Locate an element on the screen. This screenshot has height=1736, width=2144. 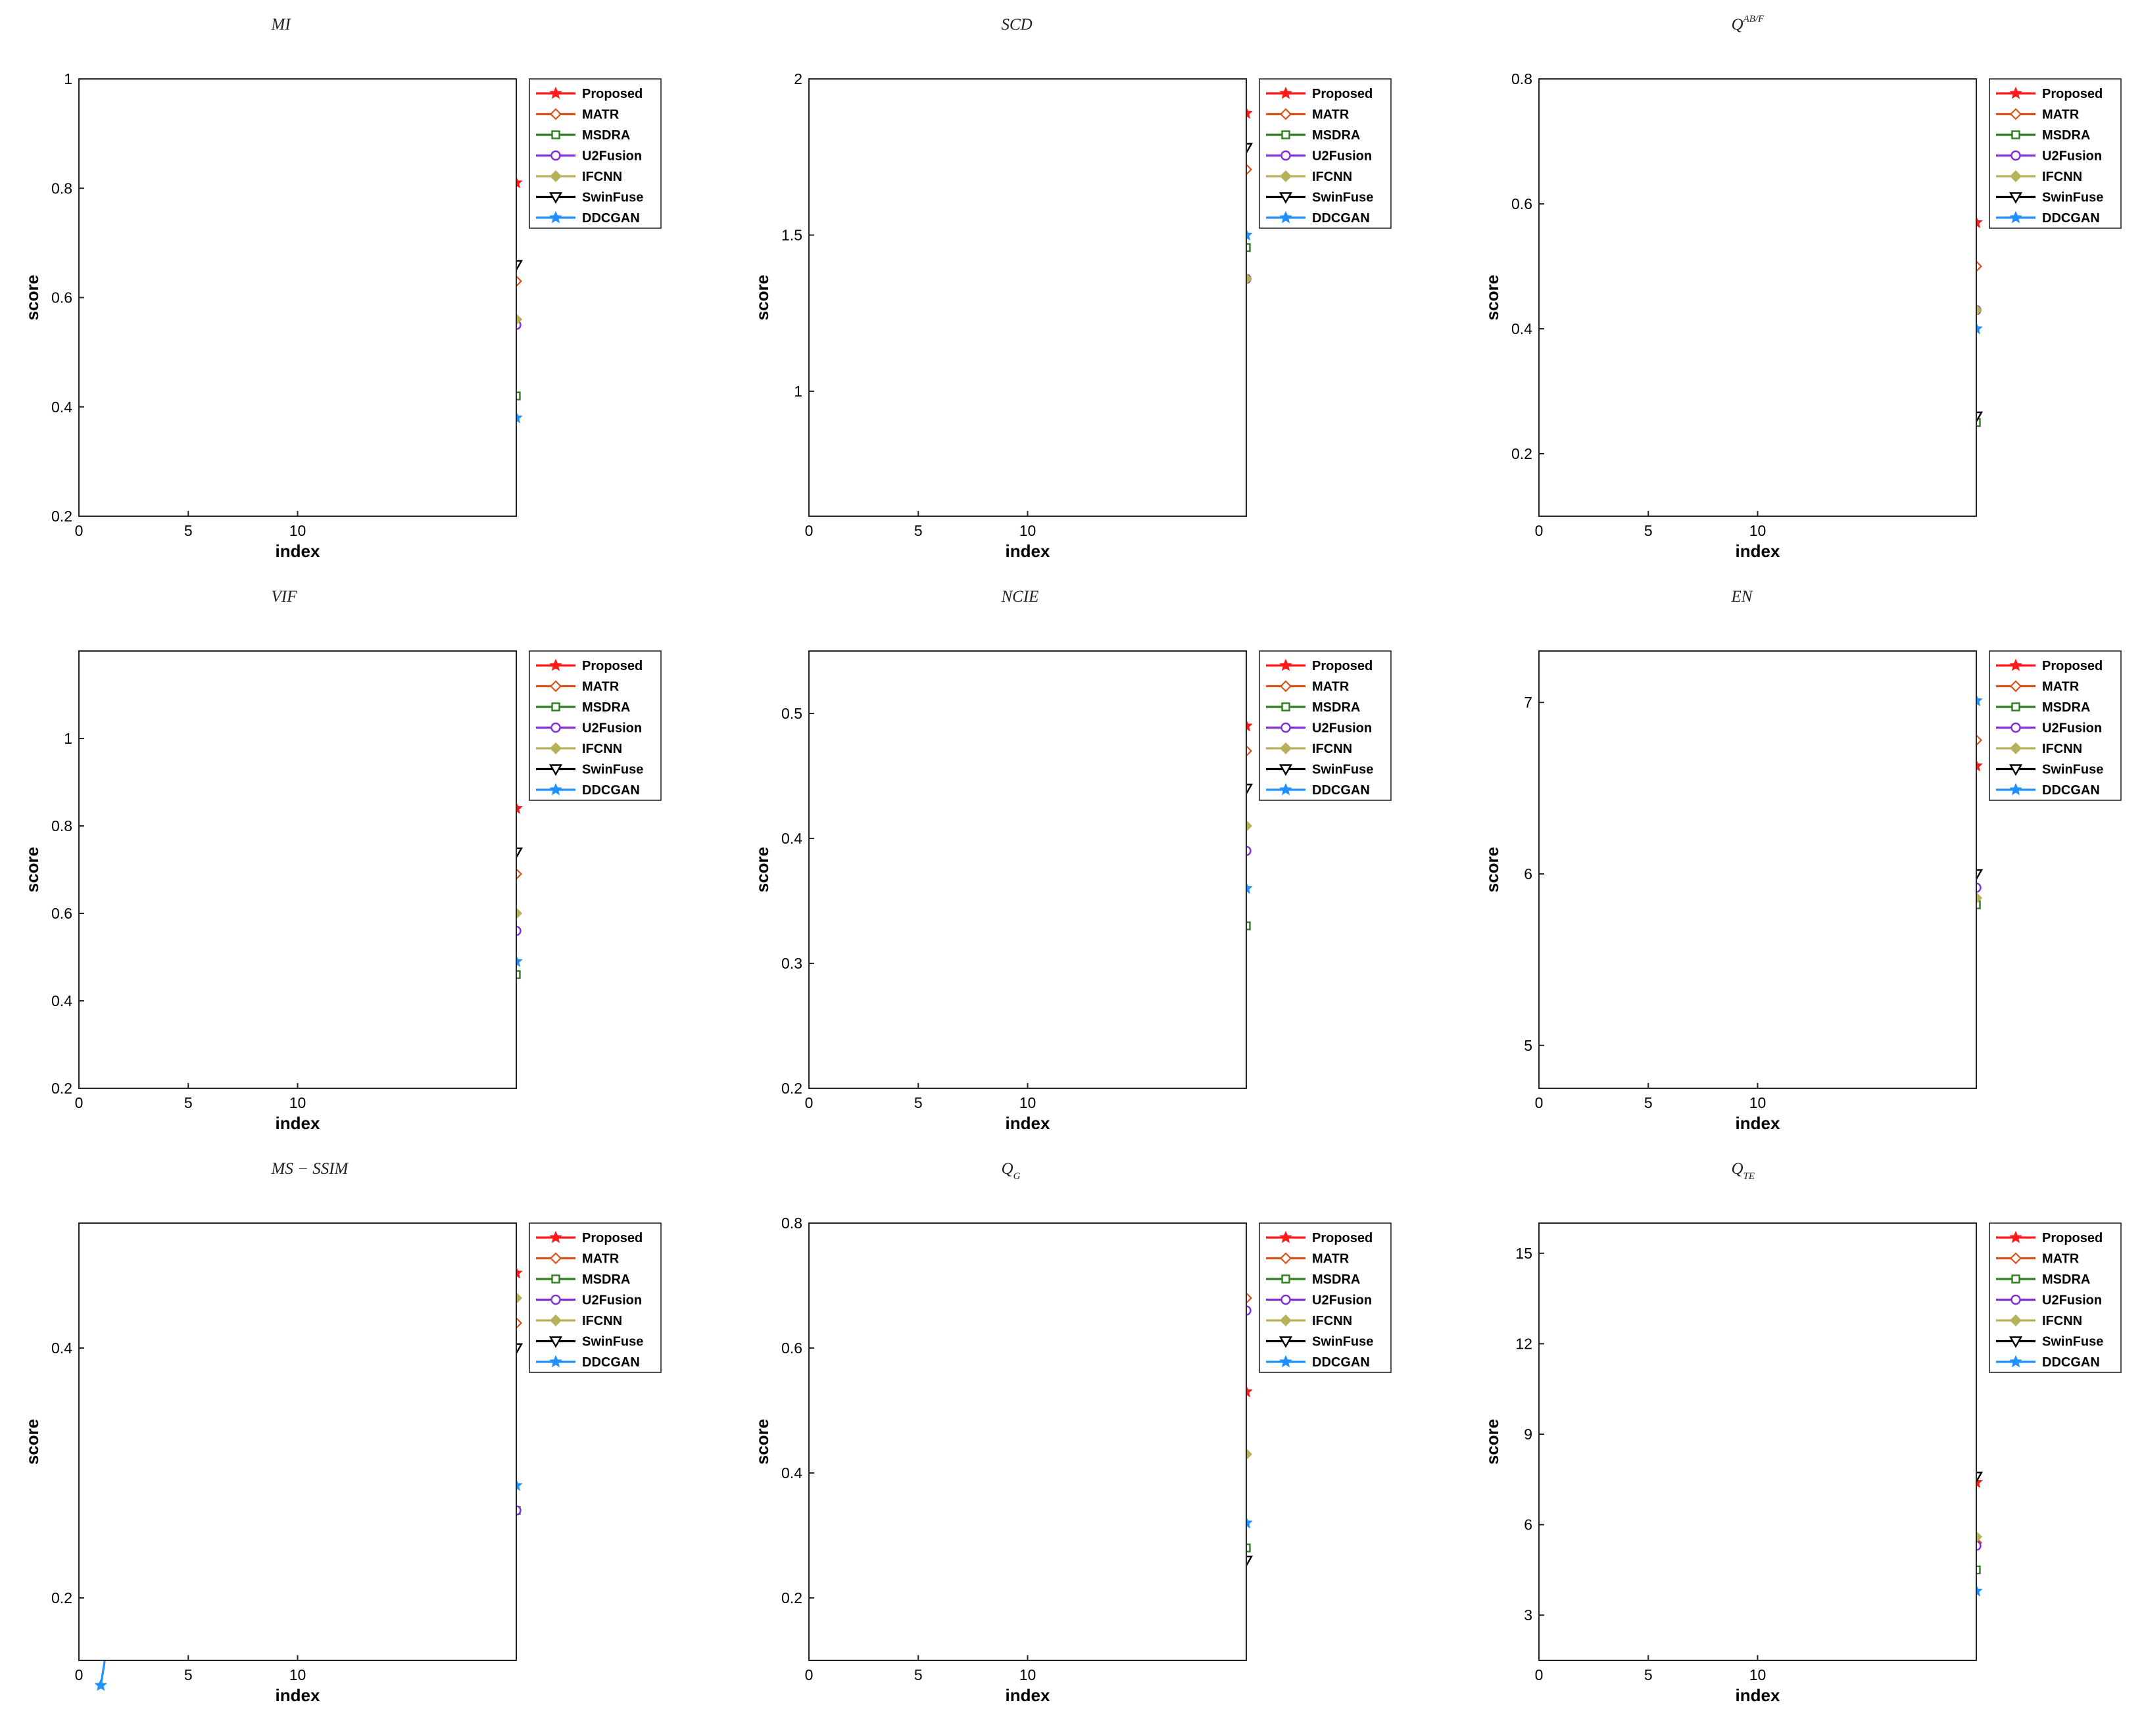
y-tick-label: 7 is located at coordinates (1528, 703).